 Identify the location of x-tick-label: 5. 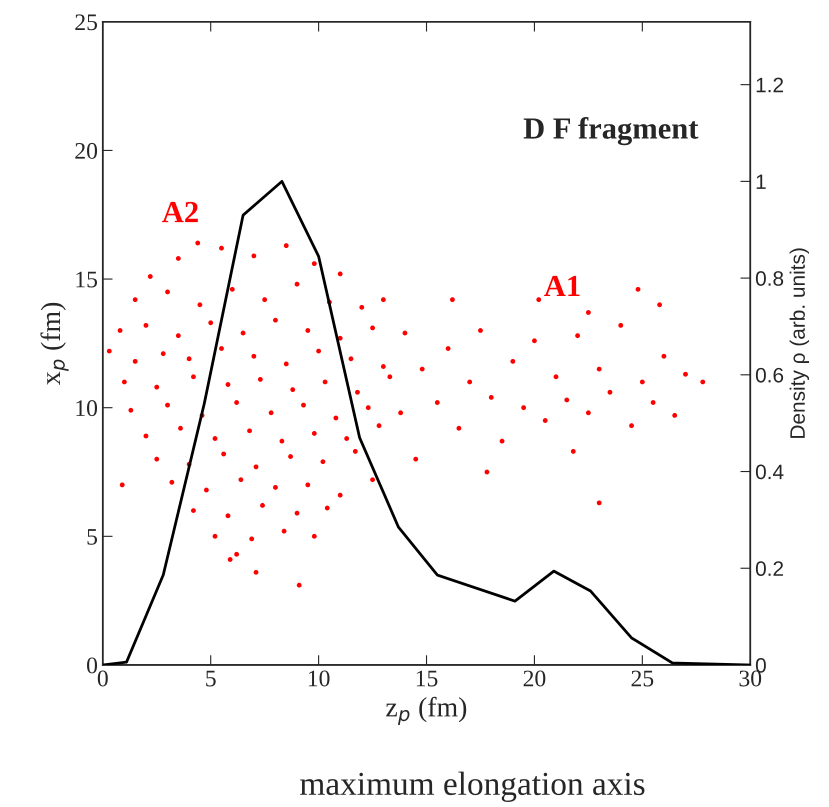
(211, 678).